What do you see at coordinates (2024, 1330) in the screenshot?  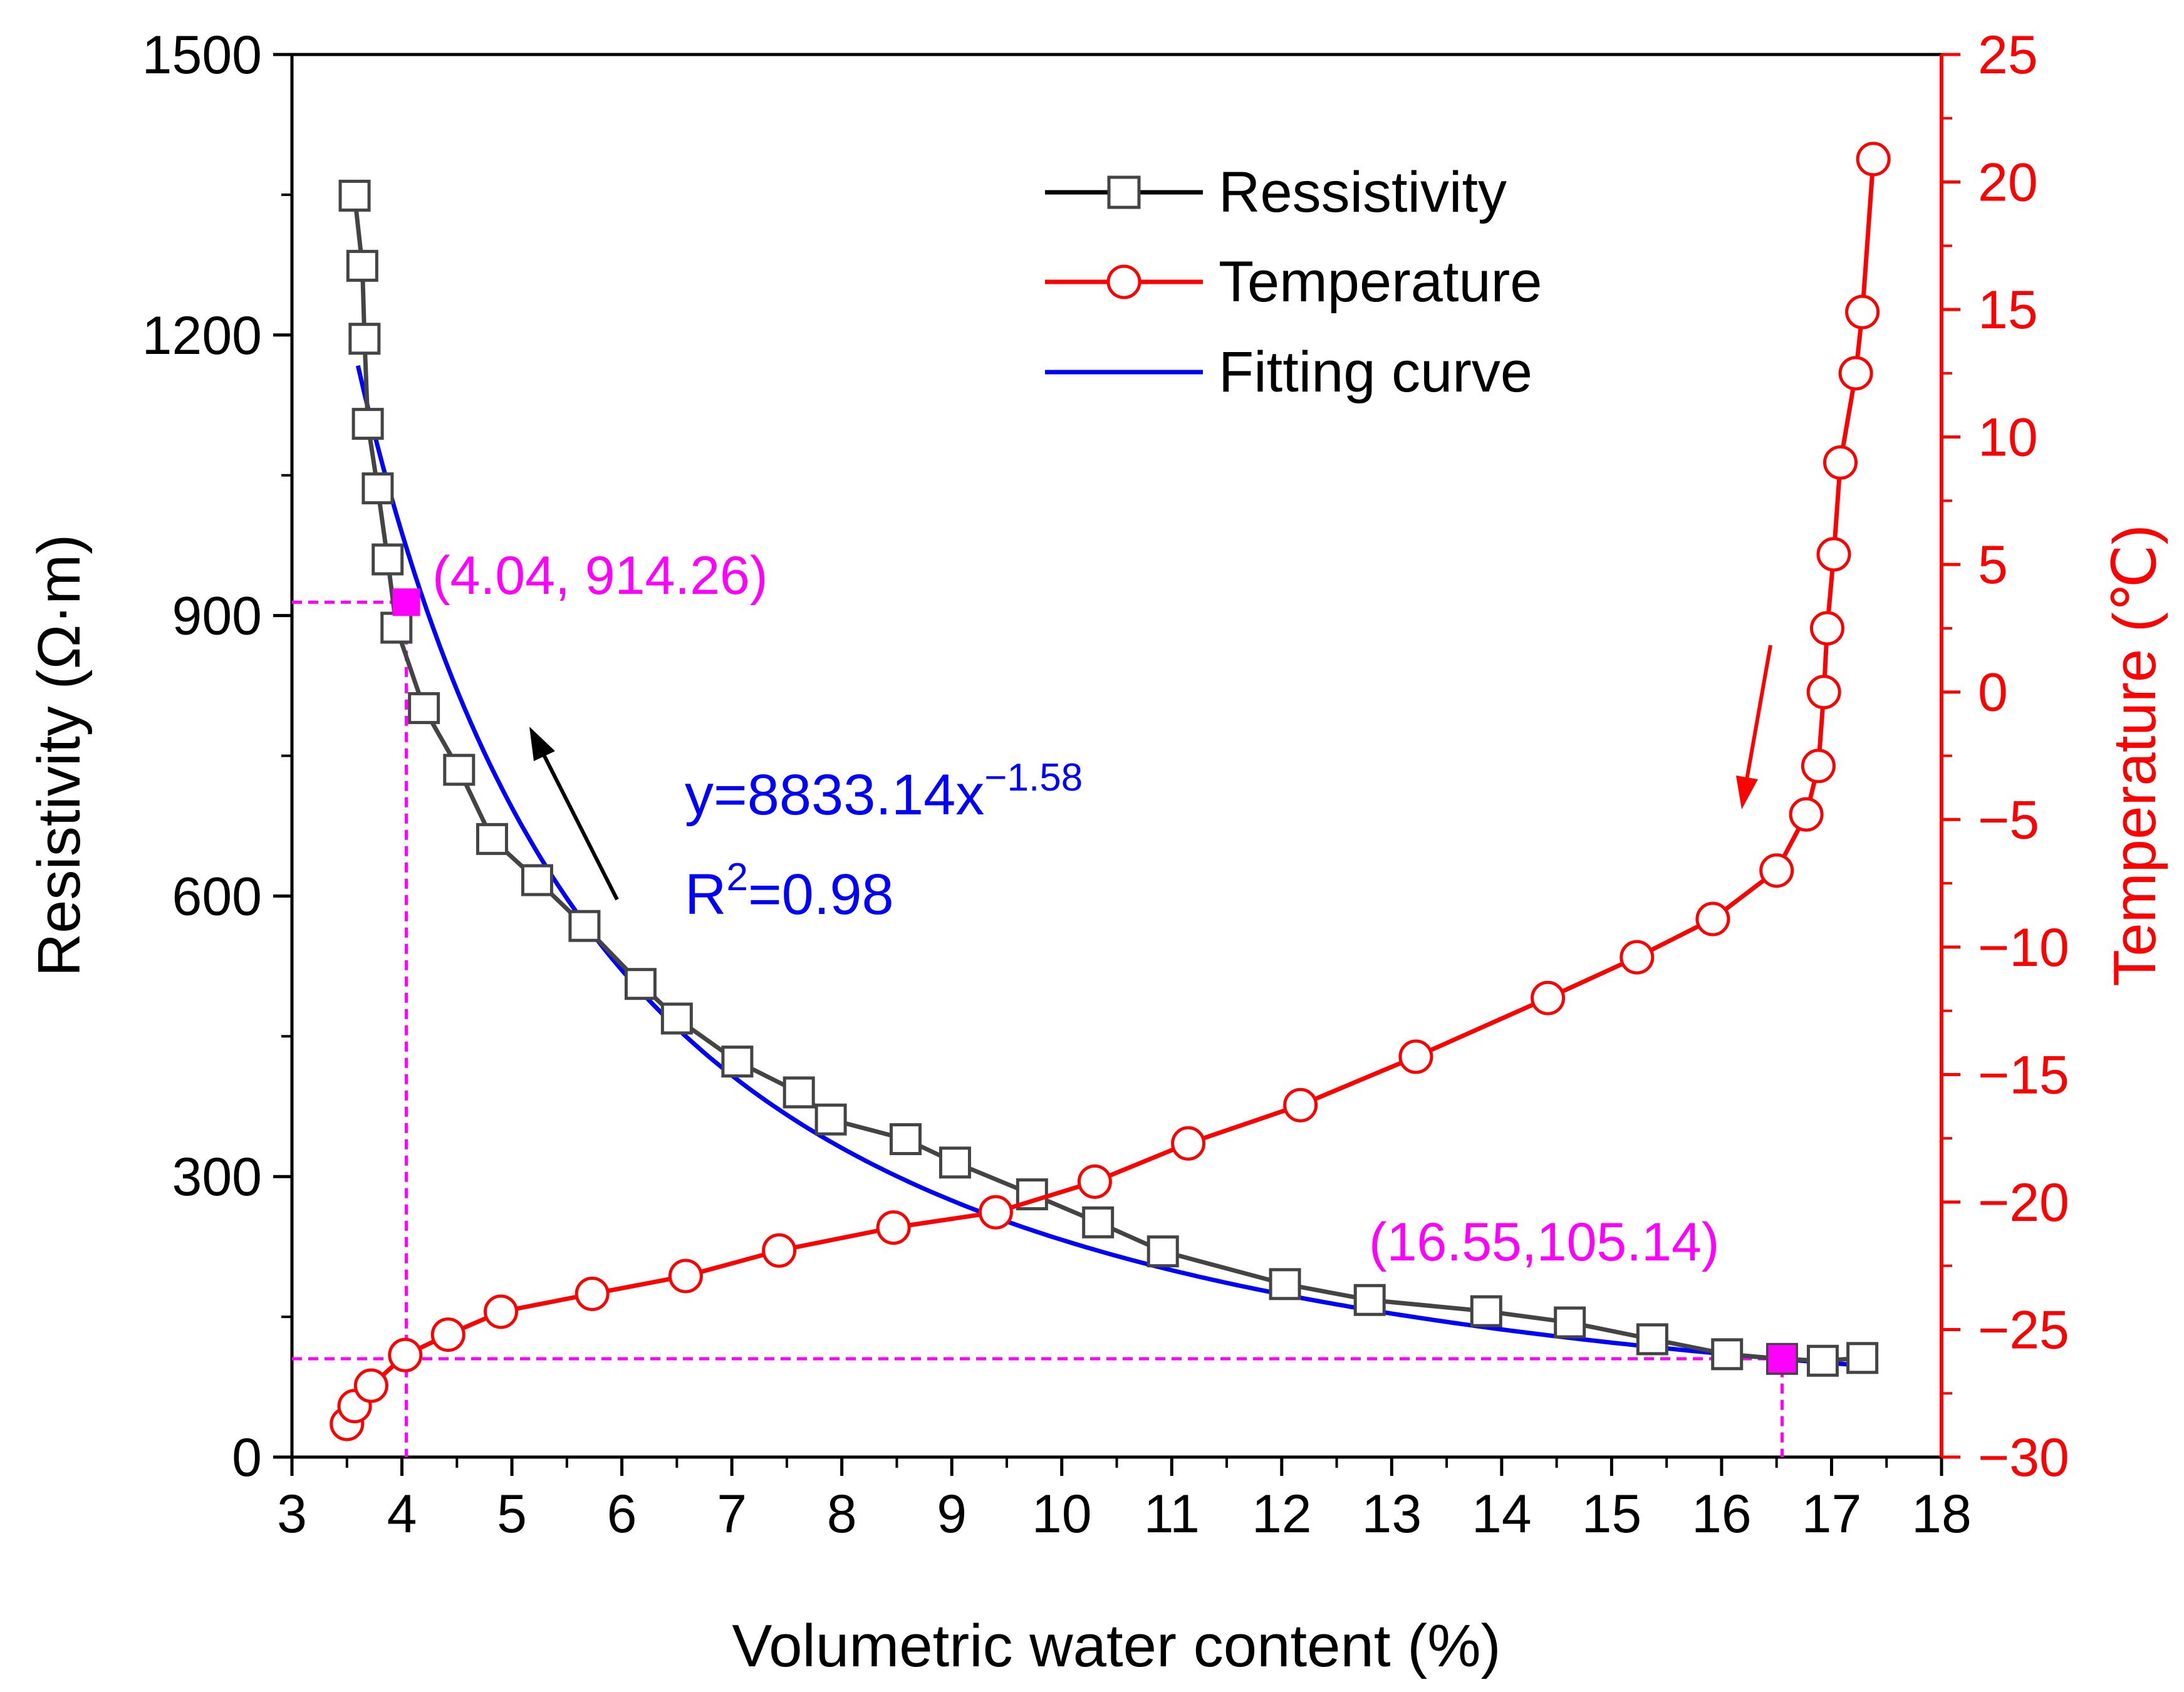 I see `y-right-tick-label: −25` at bounding box center [2024, 1330].